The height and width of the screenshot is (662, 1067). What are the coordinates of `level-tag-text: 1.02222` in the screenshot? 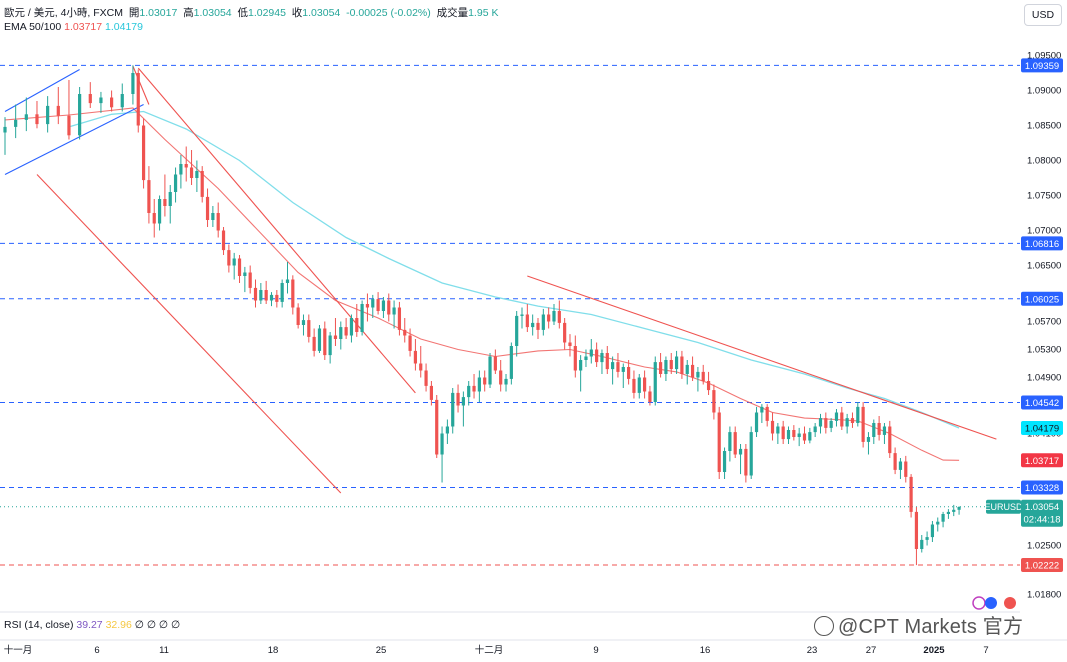 It's located at (1042, 565).